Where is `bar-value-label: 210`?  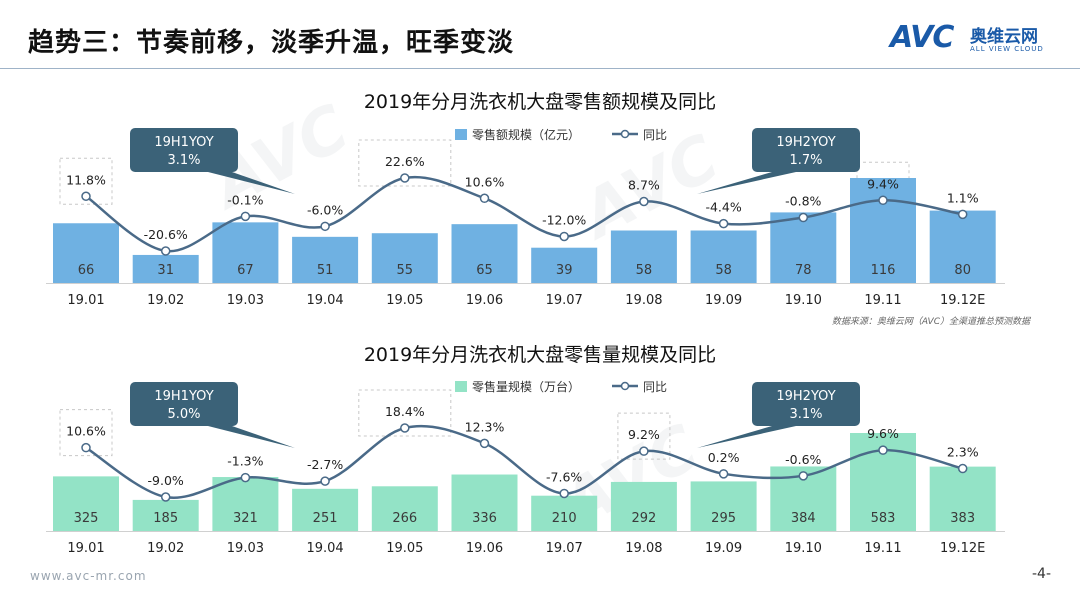 bar-value-label: 210 is located at coordinates (564, 518).